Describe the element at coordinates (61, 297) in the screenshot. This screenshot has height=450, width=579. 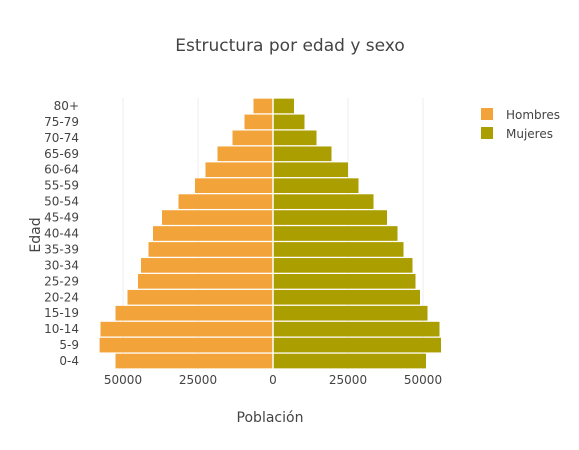
I see `y-tick-label: 20-24` at that location.